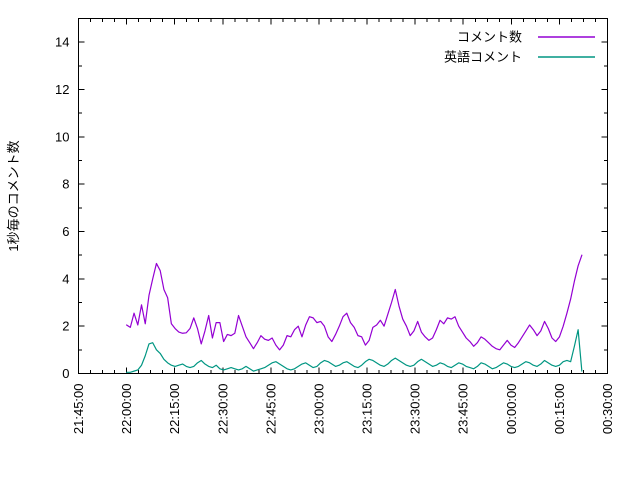  Describe the element at coordinates (559, 409) in the screenshot. I see `x-tick-label: 00:15:00` at that location.